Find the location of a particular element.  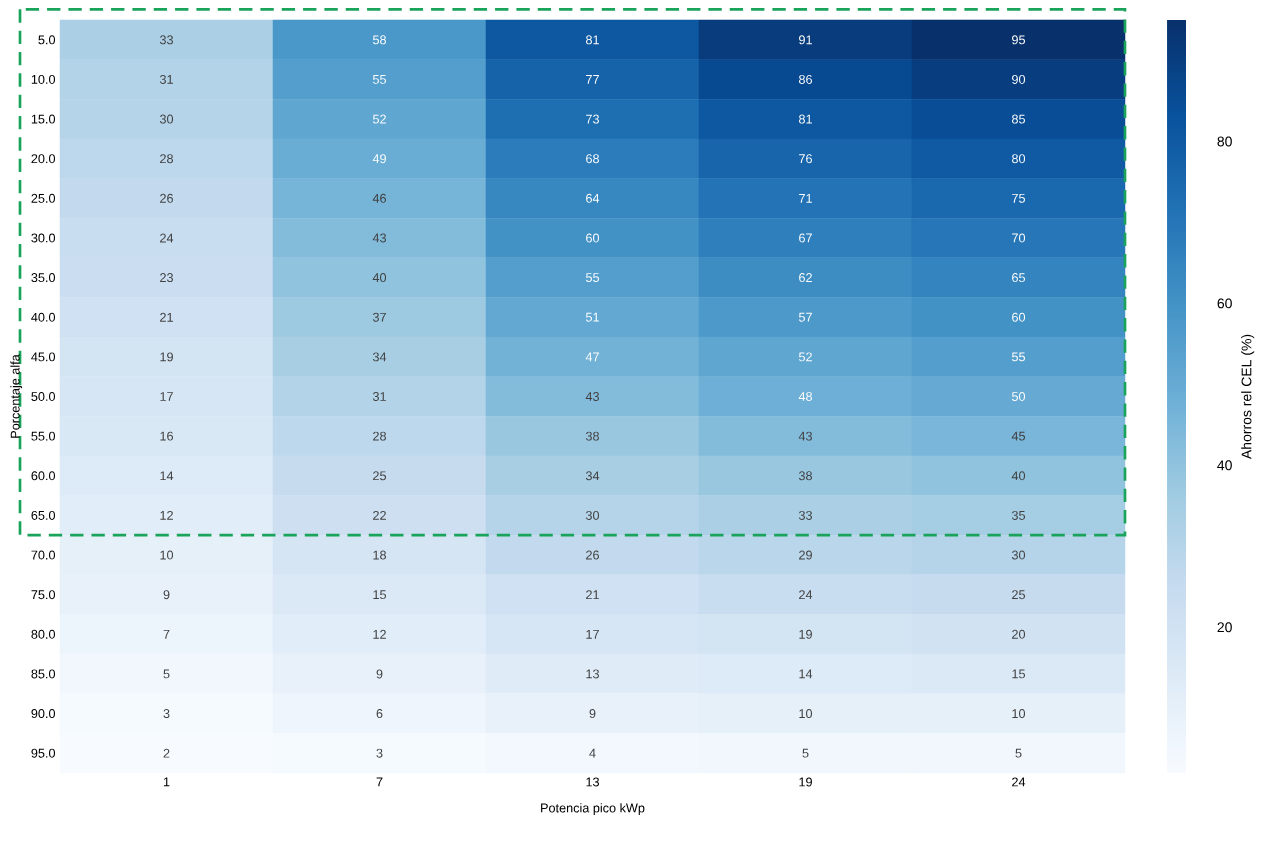

data-label: 46 is located at coordinates (379, 198).